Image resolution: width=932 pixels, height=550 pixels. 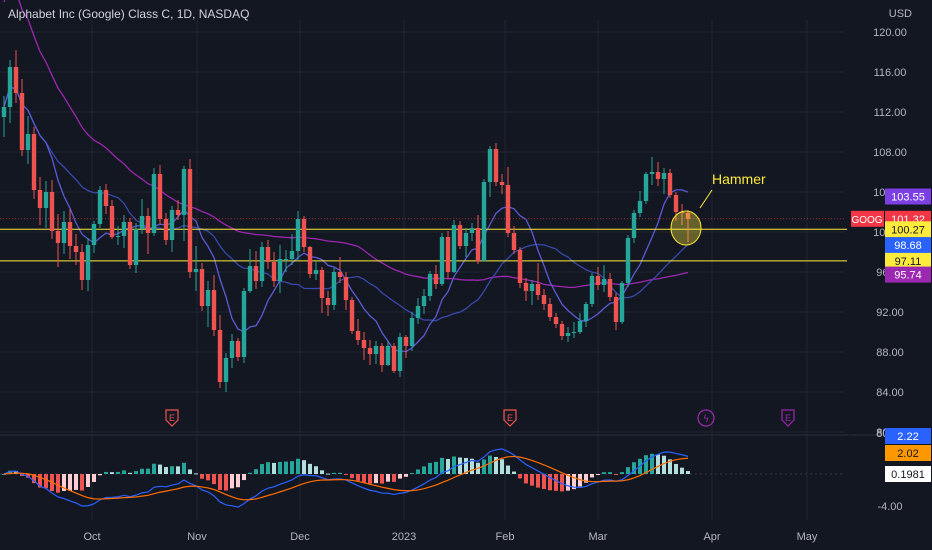 What do you see at coordinates (807, 537) in the screenshot?
I see `time-tick-label: May` at bounding box center [807, 537].